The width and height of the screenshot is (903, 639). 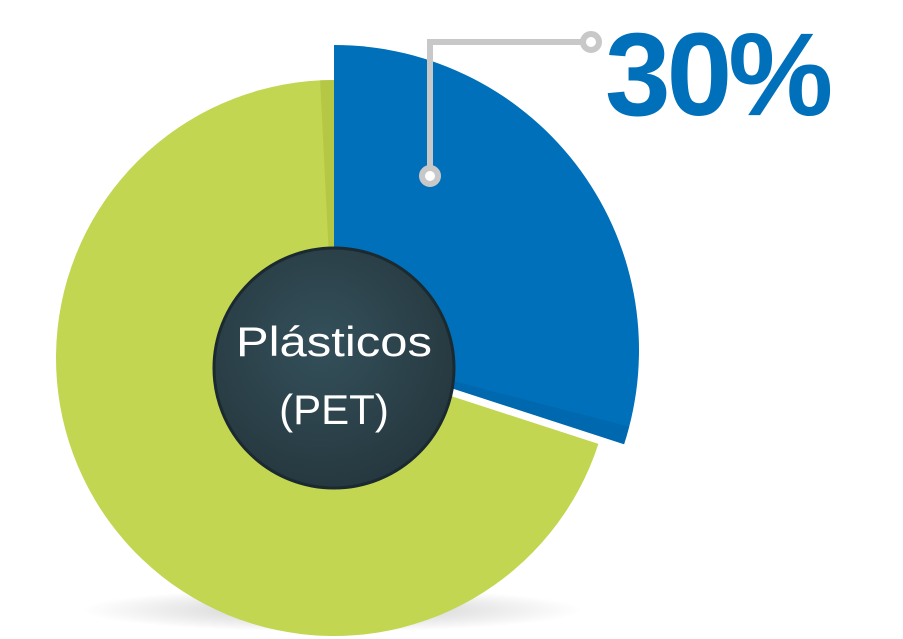 I want to click on center-label-line-1: Plásticos, so click(x=334, y=341).